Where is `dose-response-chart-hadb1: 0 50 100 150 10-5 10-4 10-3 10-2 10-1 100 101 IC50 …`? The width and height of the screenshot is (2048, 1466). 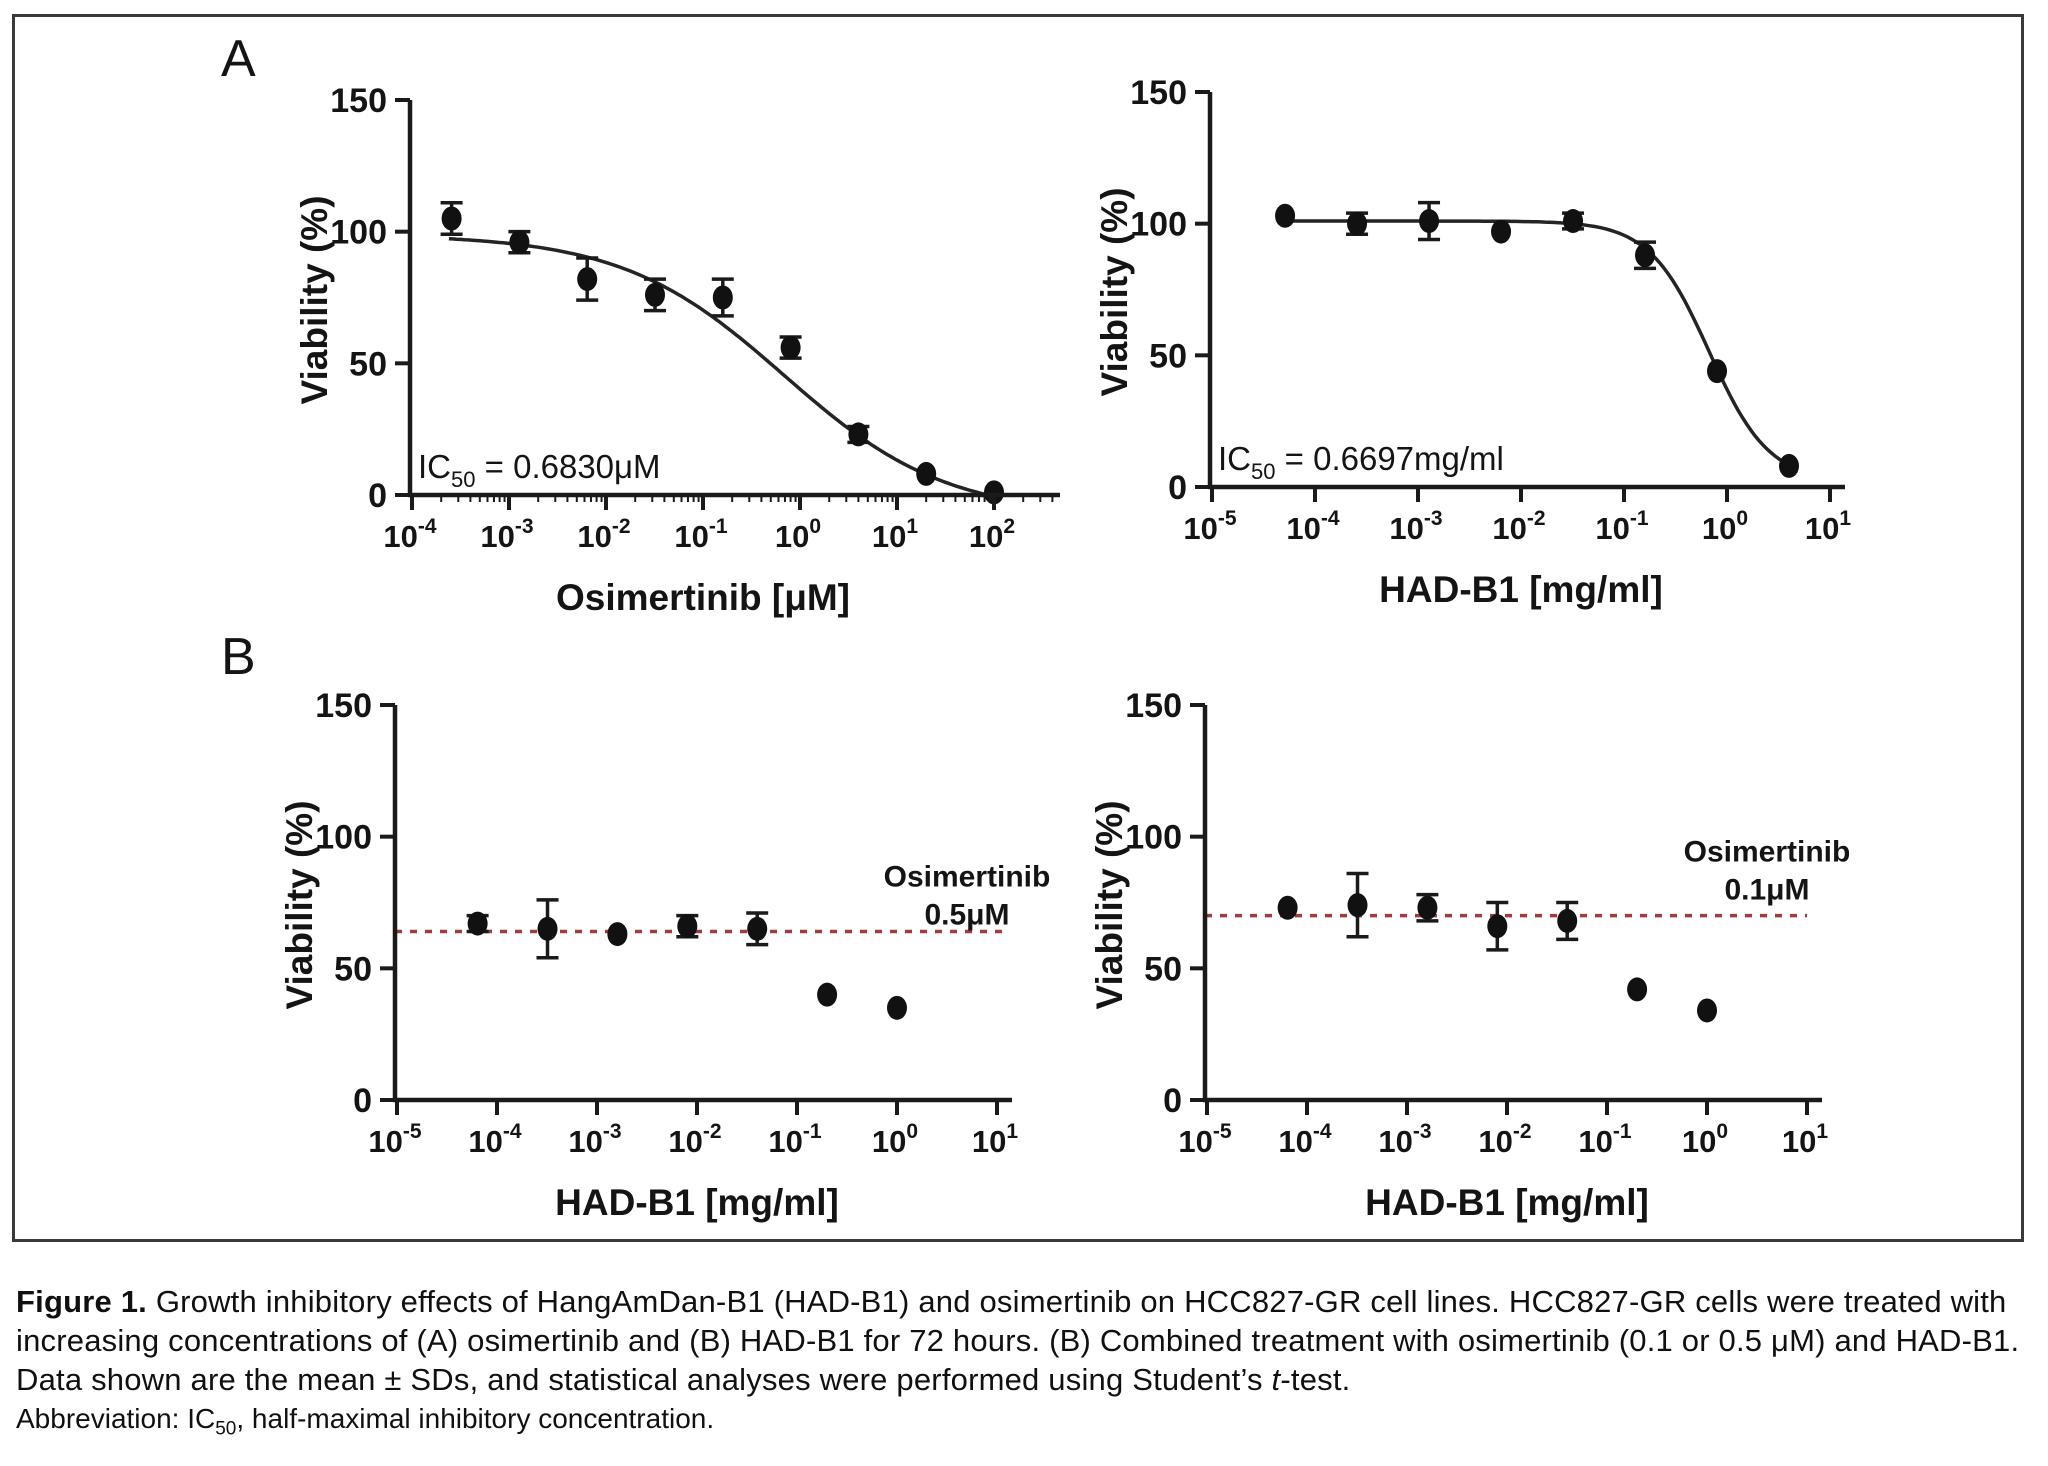 dose-response-chart-hadb1: 0 50 100 150 10-5 10-4 10-3 10-2 10-1 100 101 IC50 … is located at coordinates (1472, 342).